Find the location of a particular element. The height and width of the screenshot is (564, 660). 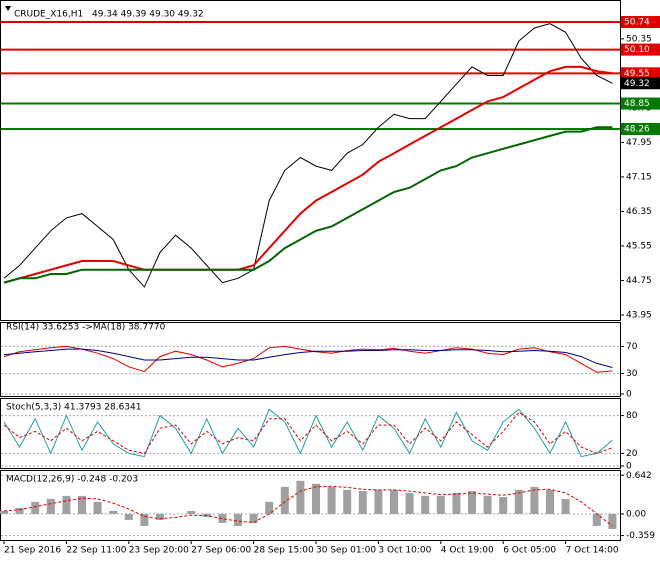

panel-title: Stoch(5,3,3) 41.3793 28.6341 is located at coordinates (73, 408).